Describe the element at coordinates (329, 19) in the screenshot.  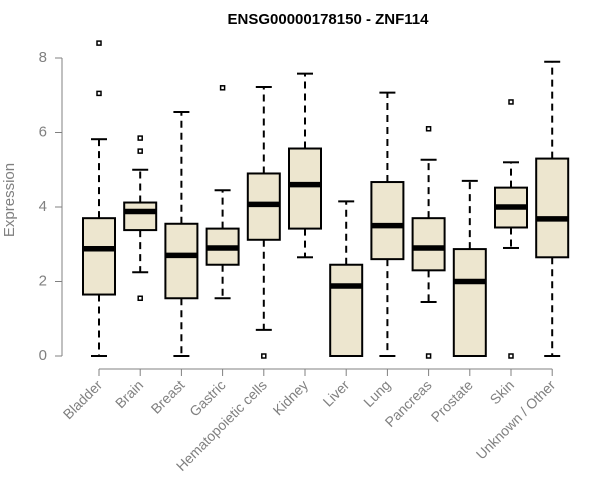
I see `chart-title: ENSG00000178150 - ZNF114` at that location.